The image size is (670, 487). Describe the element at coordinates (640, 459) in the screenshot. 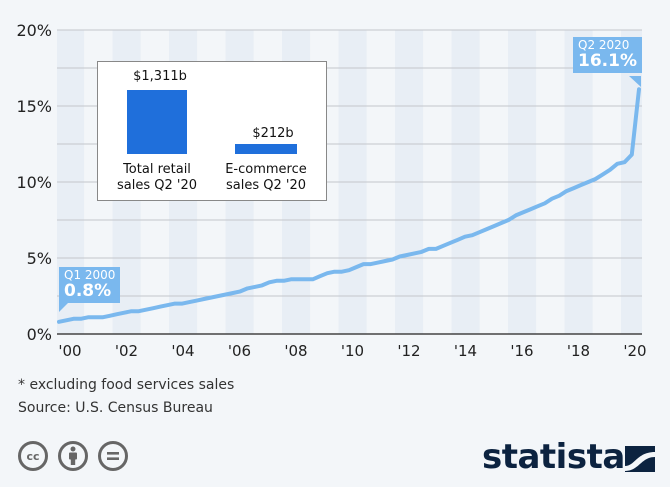

I see `statista-logo-icon` at that location.